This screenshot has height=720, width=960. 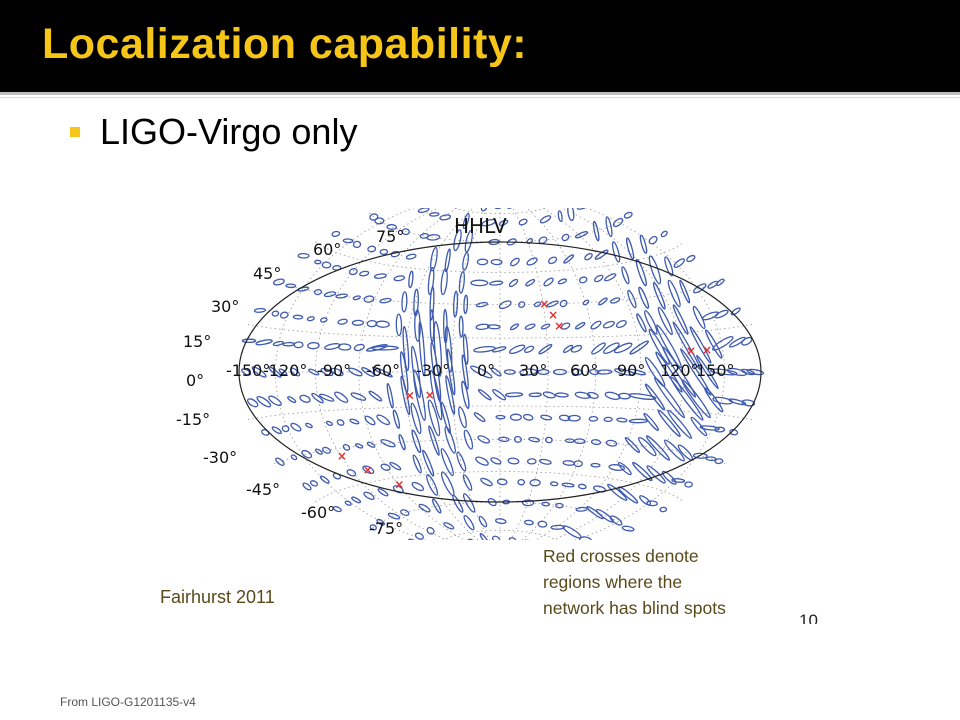 I want to click on lon-label-90: 90°, so click(x=631, y=370).